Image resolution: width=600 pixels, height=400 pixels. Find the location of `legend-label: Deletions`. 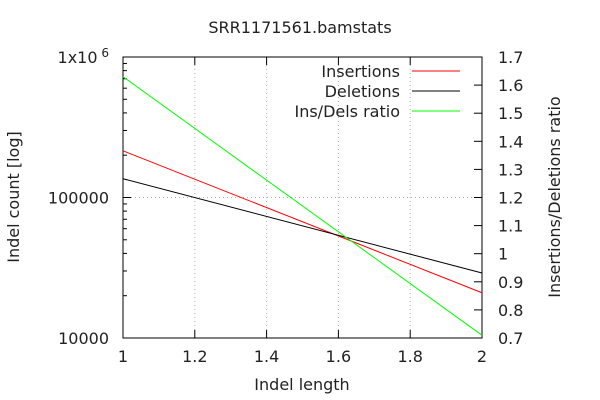

legend-label: Deletions is located at coordinates (362, 91).